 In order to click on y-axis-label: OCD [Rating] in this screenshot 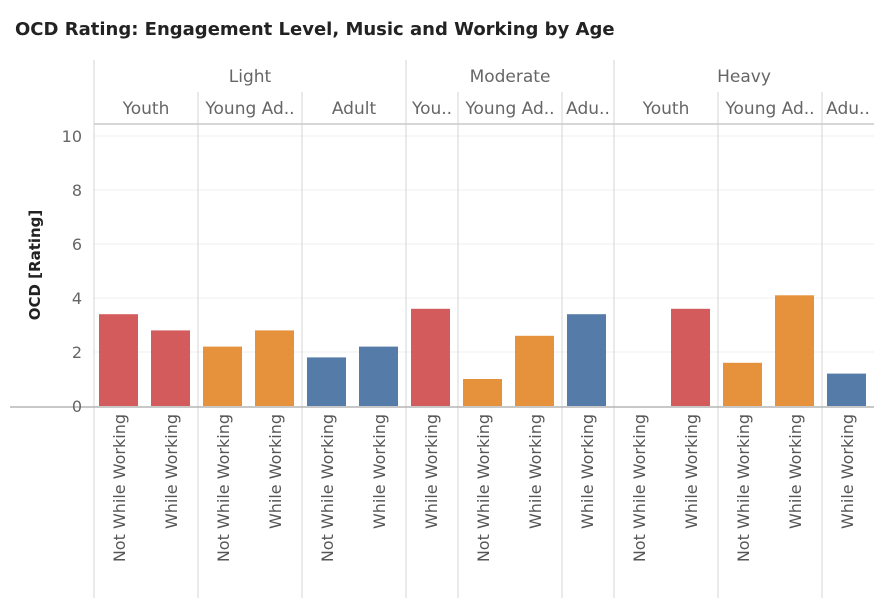, I will do `click(35, 265)`.